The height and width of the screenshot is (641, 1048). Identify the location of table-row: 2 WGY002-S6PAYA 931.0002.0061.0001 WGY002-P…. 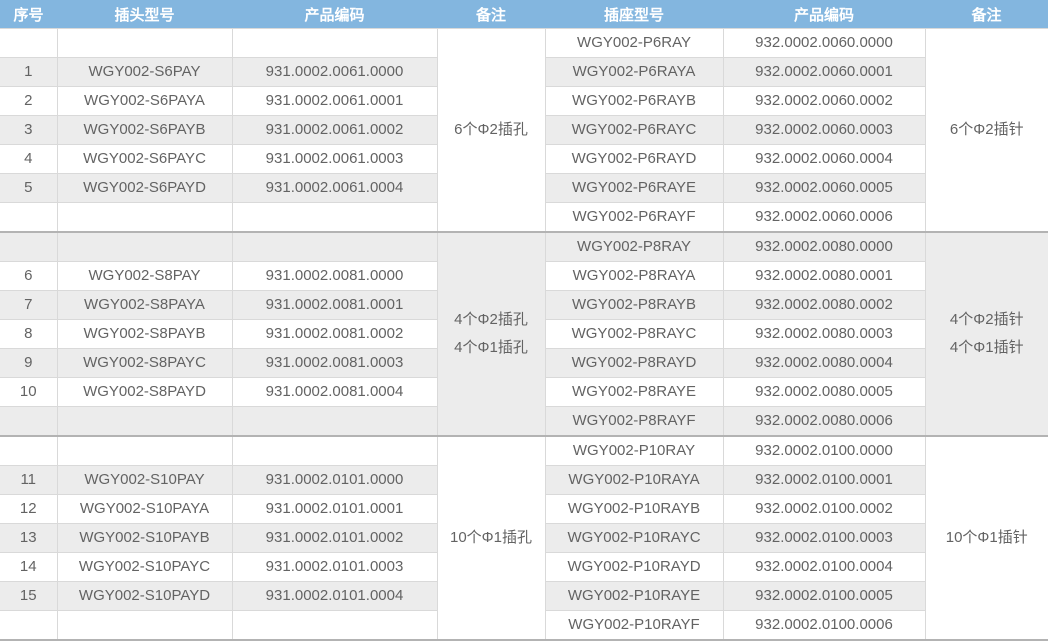
(524, 101).